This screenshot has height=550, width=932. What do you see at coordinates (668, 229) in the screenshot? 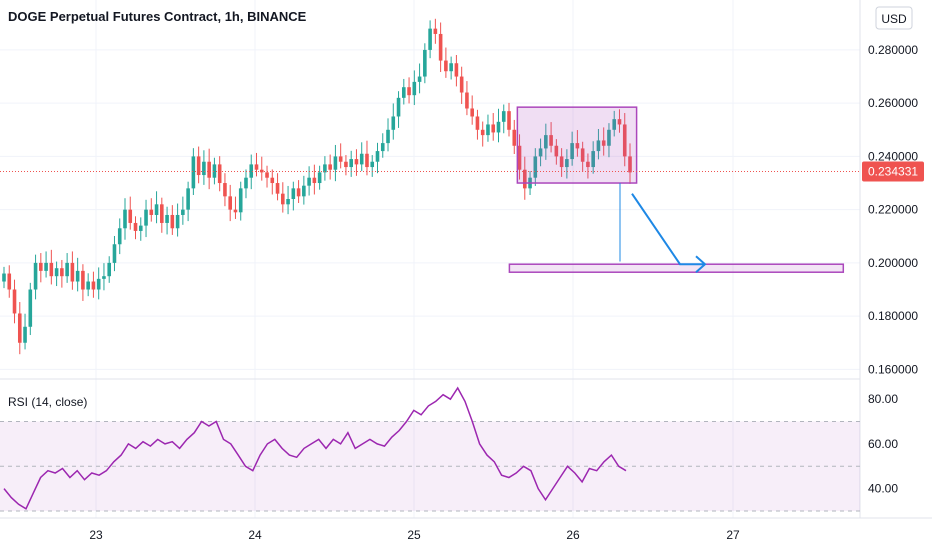
I see `trend-arrow` at bounding box center [668, 229].